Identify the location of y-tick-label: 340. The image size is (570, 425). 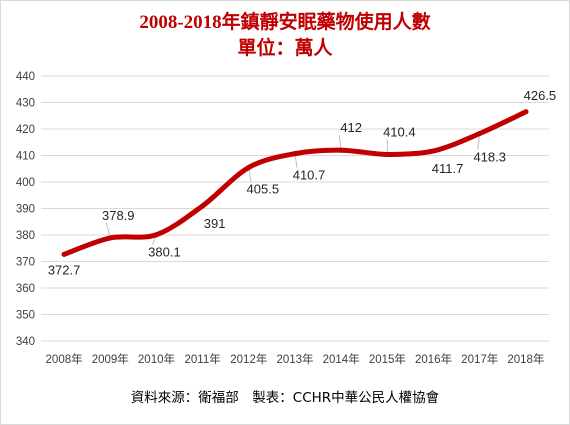
(25, 342).